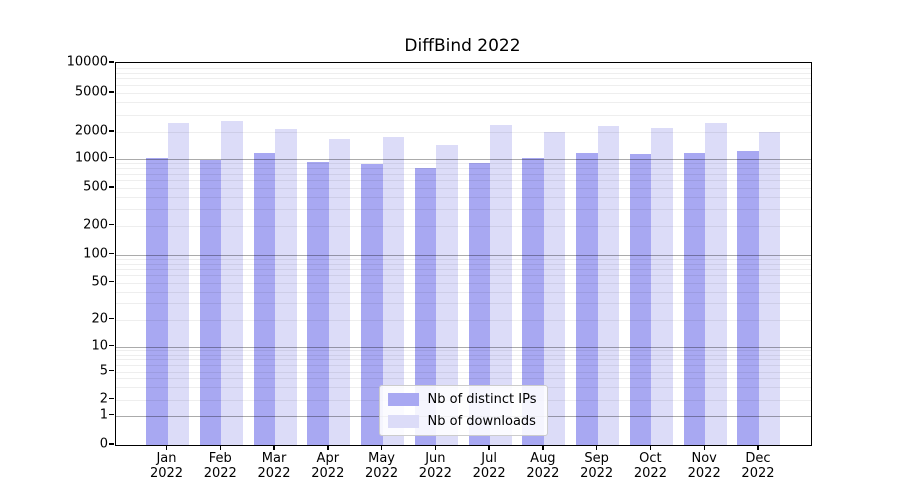  Describe the element at coordinates (87, 62) in the screenshot. I see `y-tick-label-10000: 10000` at that location.